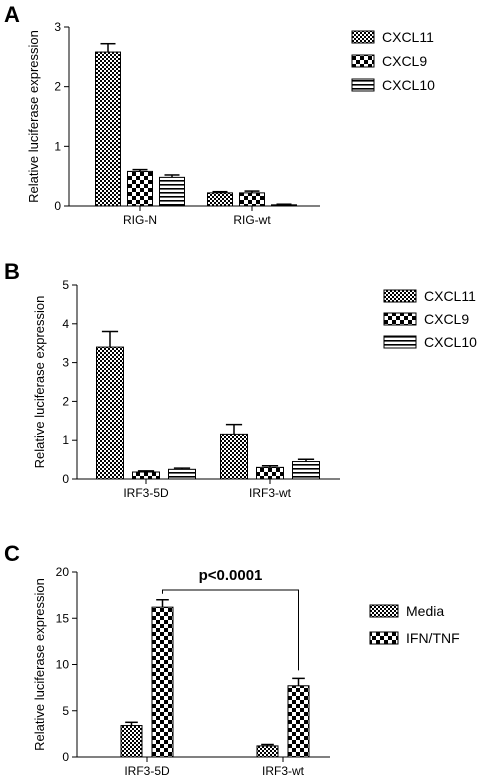 The height and width of the screenshot is (778, 480). I want to click on panel-letter: C, so click(12, 553).